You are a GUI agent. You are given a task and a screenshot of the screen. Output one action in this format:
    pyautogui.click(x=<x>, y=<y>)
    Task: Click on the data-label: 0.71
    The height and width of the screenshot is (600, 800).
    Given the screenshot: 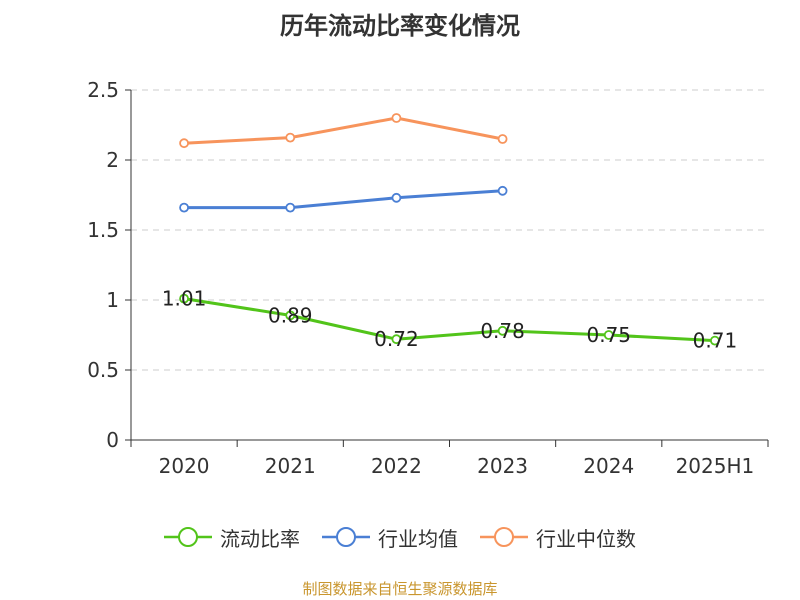 What is the action you would take?
    pyautogui.click(x=715, y=341)
    